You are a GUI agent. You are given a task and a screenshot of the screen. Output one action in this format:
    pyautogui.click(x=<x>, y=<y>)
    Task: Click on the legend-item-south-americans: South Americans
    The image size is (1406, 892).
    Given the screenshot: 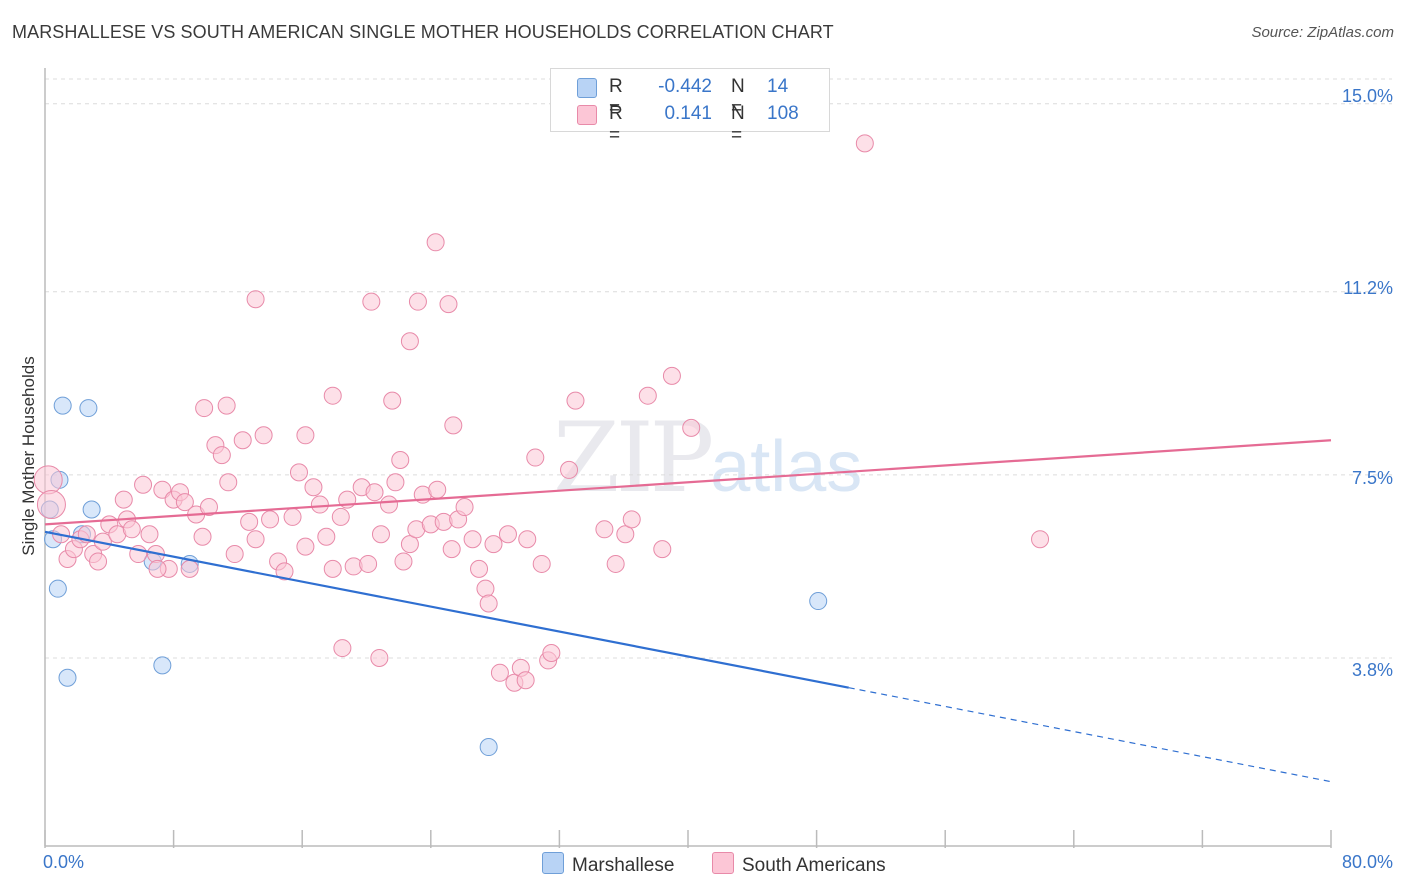 What is the action you would take?
    pyautogui.click(x=799, y=864)
    